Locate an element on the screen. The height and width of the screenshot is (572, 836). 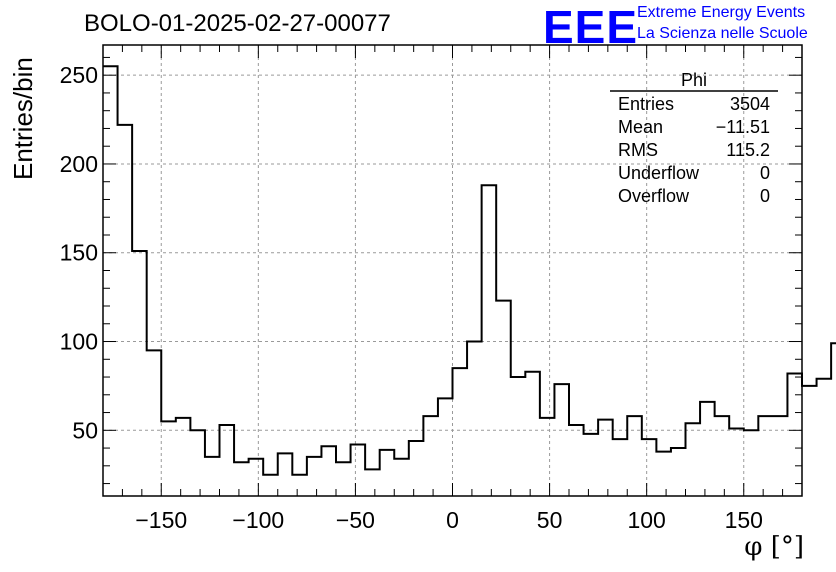
stats-label: Entries is located at coordinates (646, 104).